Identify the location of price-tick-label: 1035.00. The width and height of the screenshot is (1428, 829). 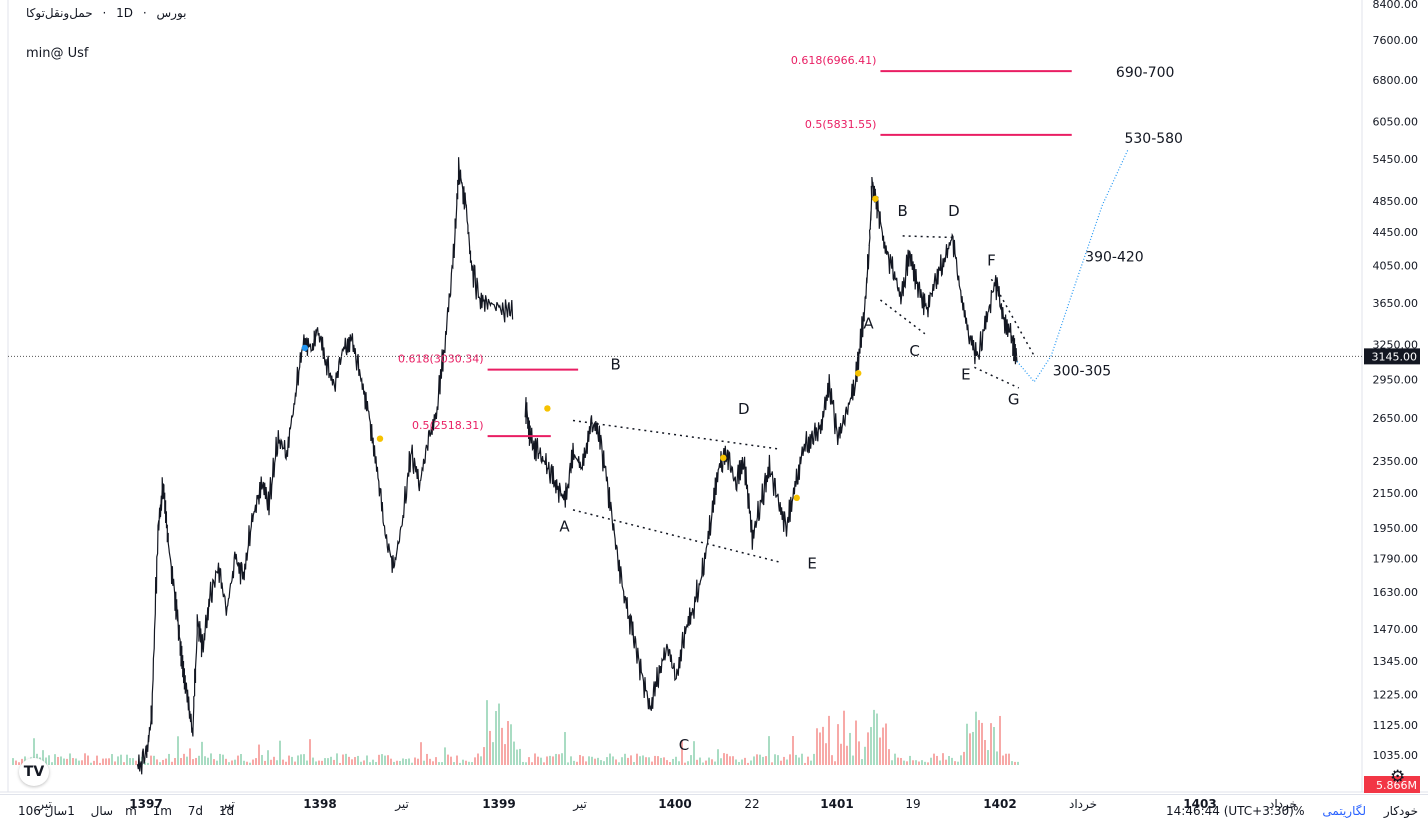
(1396, 755).